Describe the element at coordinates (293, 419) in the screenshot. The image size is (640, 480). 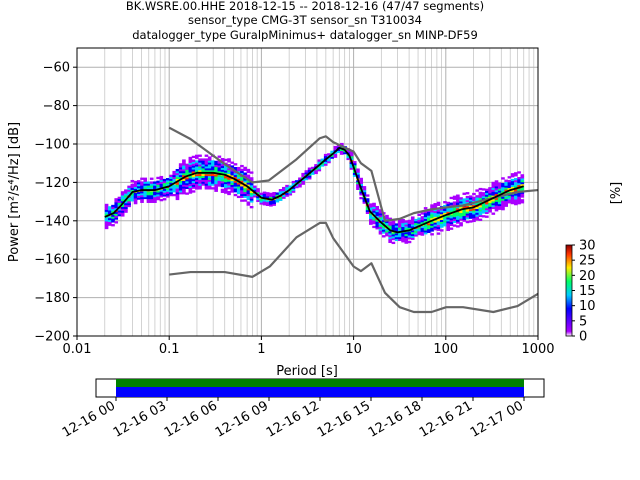
I see `timeline-tick-label: 12-16 12` at that location.